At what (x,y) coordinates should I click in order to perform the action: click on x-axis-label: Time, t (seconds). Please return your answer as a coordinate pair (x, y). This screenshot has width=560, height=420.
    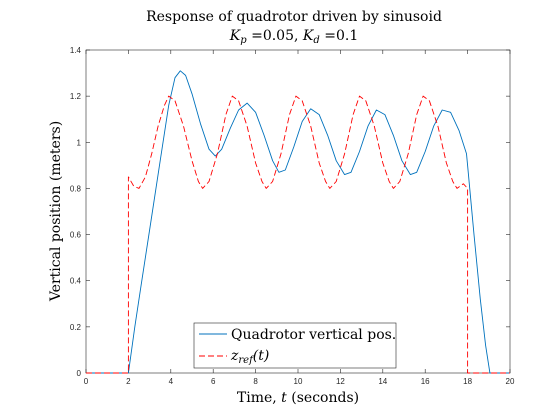
    Looking at the image, I should click on (298, 398).